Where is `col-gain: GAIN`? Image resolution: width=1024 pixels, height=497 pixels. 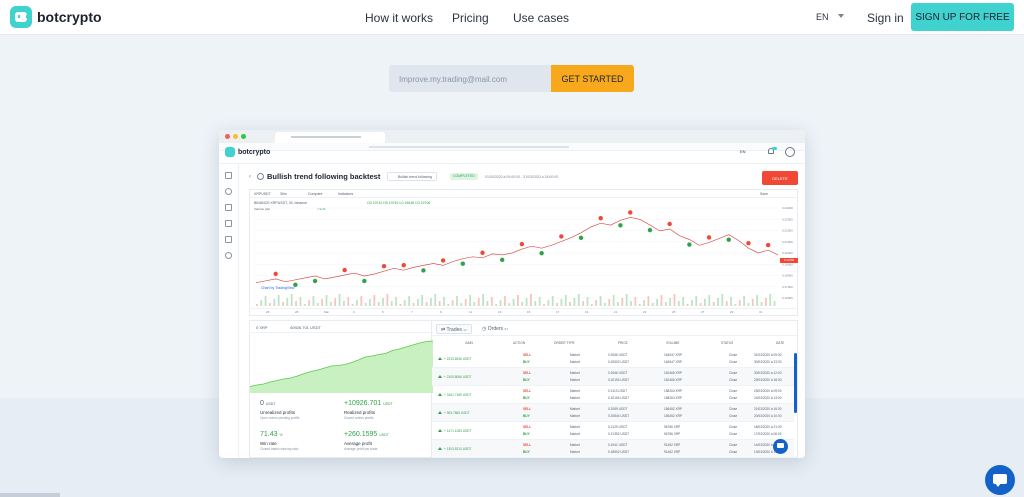 col-gain: GAIN is located at coordinates (469, 343).